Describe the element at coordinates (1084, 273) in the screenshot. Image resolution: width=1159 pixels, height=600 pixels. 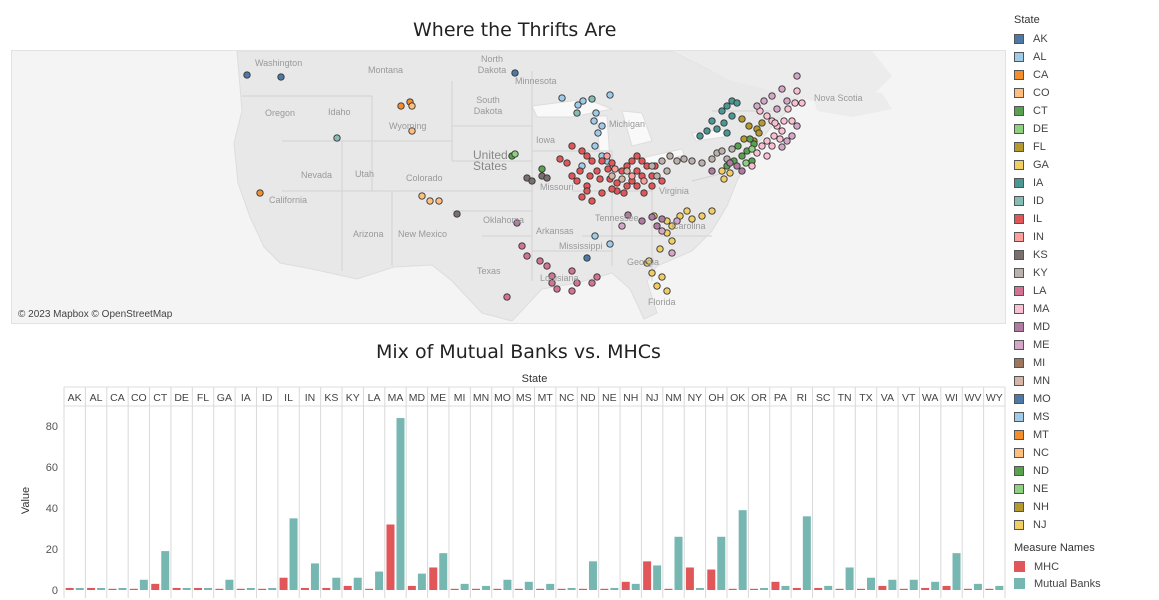
I see `state-legend-item-ky: KY` at that location.